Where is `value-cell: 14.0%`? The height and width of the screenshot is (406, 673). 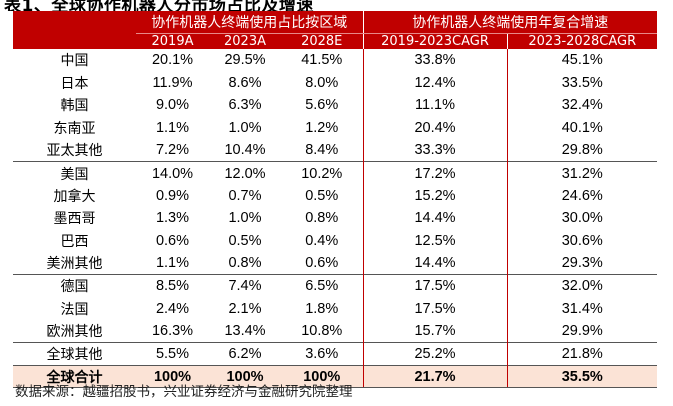
value-cell: 14.0% is located at coordinates (172, 173).